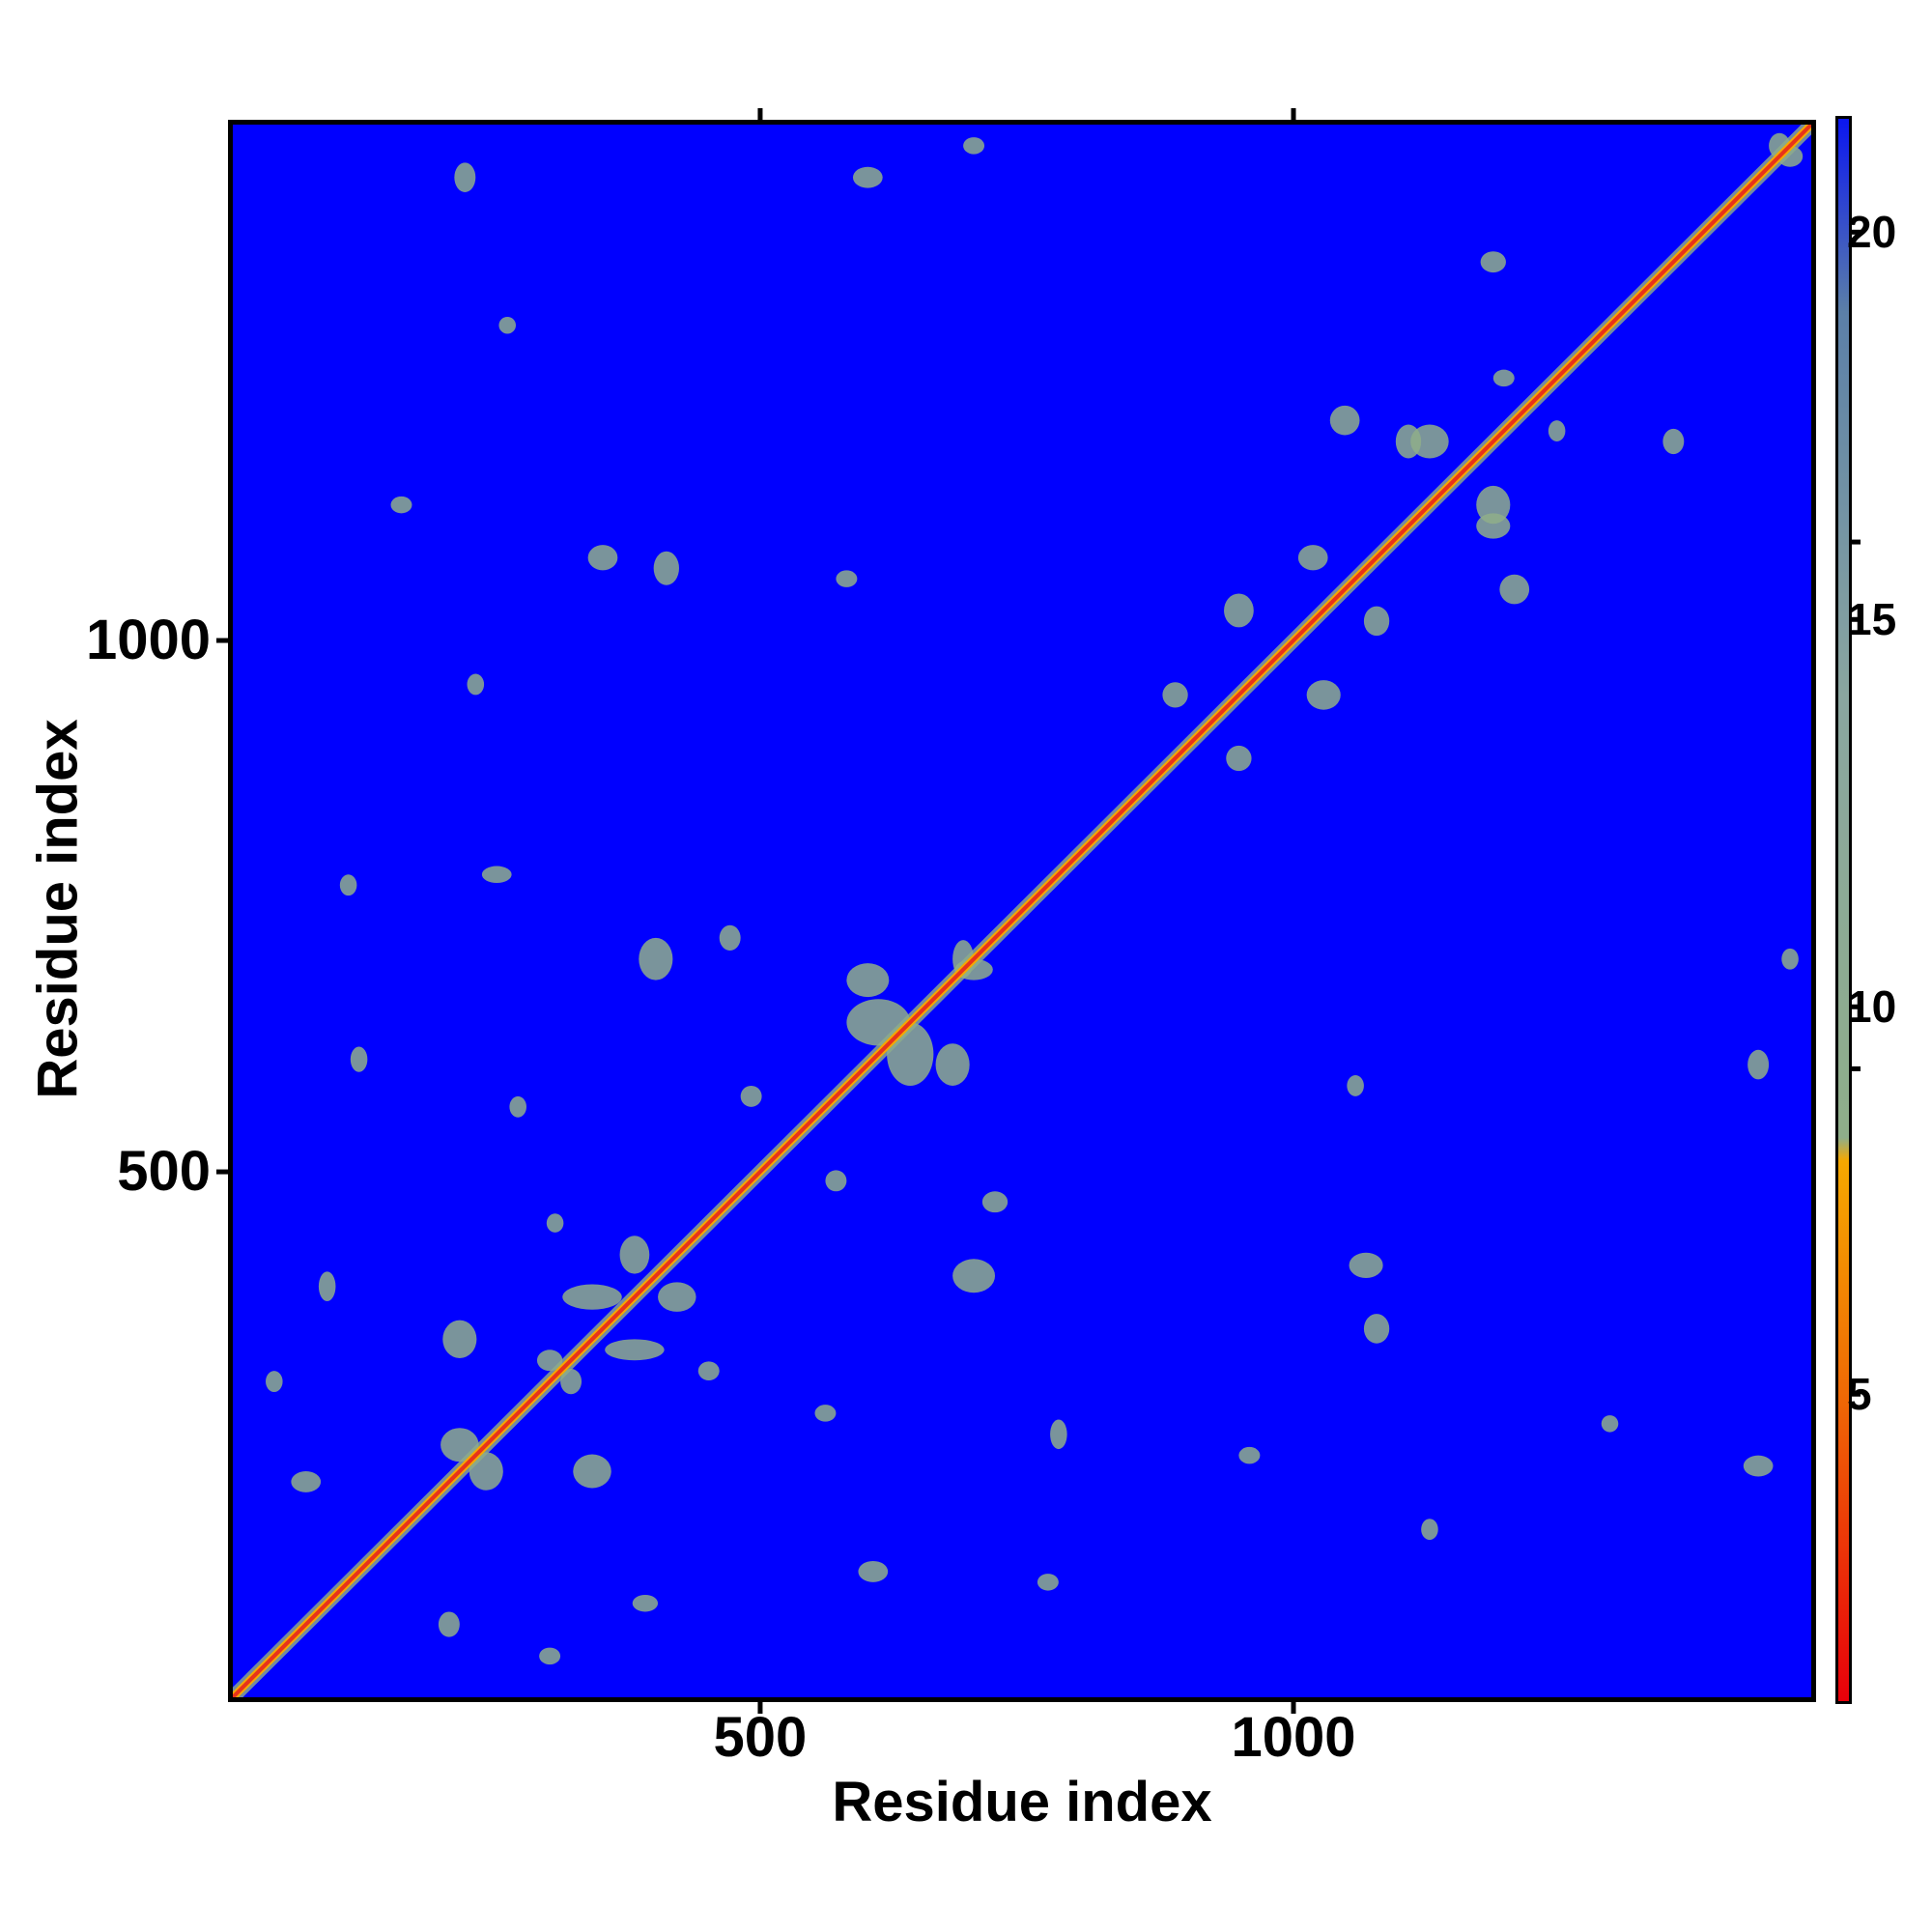 The width and height of the screenshot is (1932, 1932). What do you see at coordinates (760, 1737) in the screenshot?
I see `x-tick-label: 500` at bounding box center [760, 1737].